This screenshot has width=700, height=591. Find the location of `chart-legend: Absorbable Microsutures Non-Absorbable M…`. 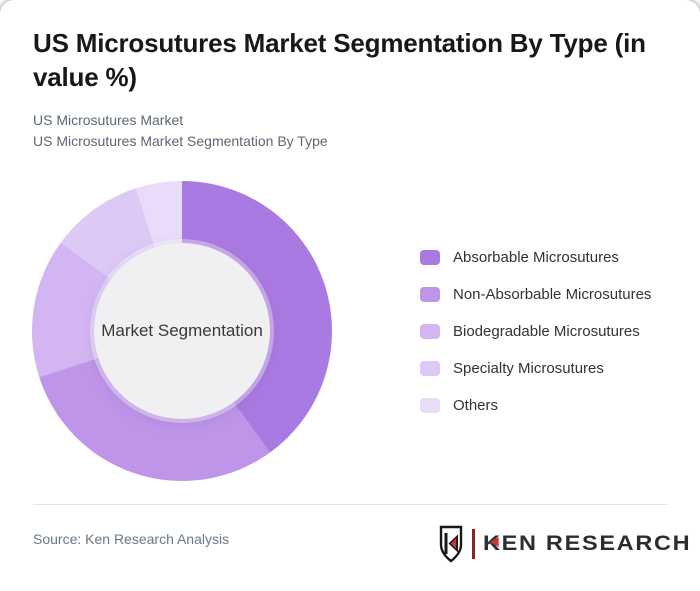

chart-legend: Absorbable Microsutures Non-Absorbable M… is located at coordinates (536, 331).